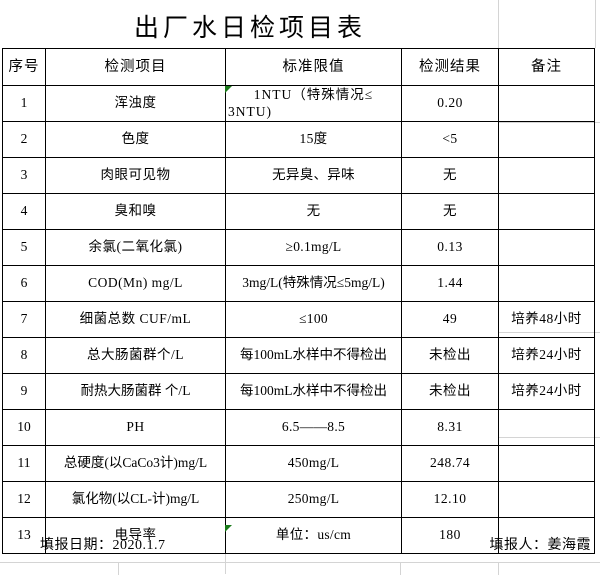 The image size is (600, 575). Describe the element at coordinates (24, 463) in the screenshot. I see `cell-no: 11` at that location.